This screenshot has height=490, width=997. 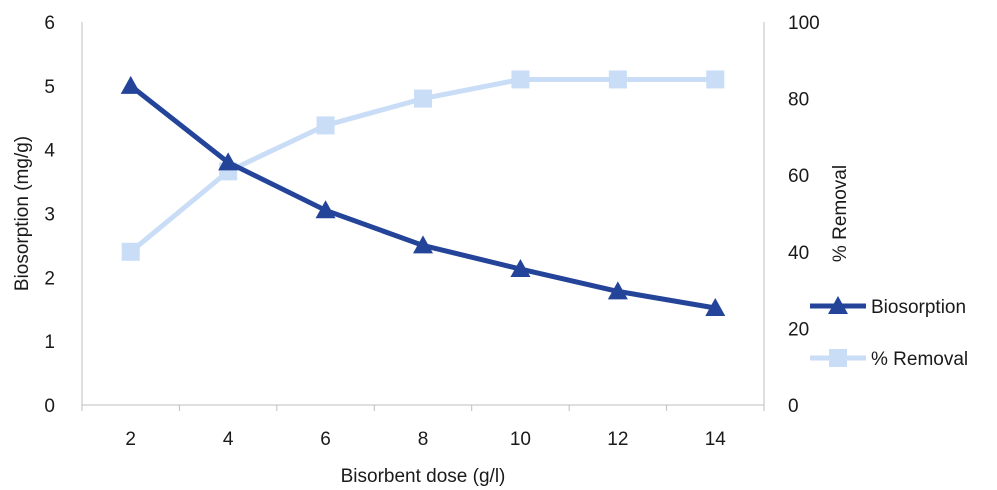 I want to click on y-tick-label: 3, so click(x=49, y=215).